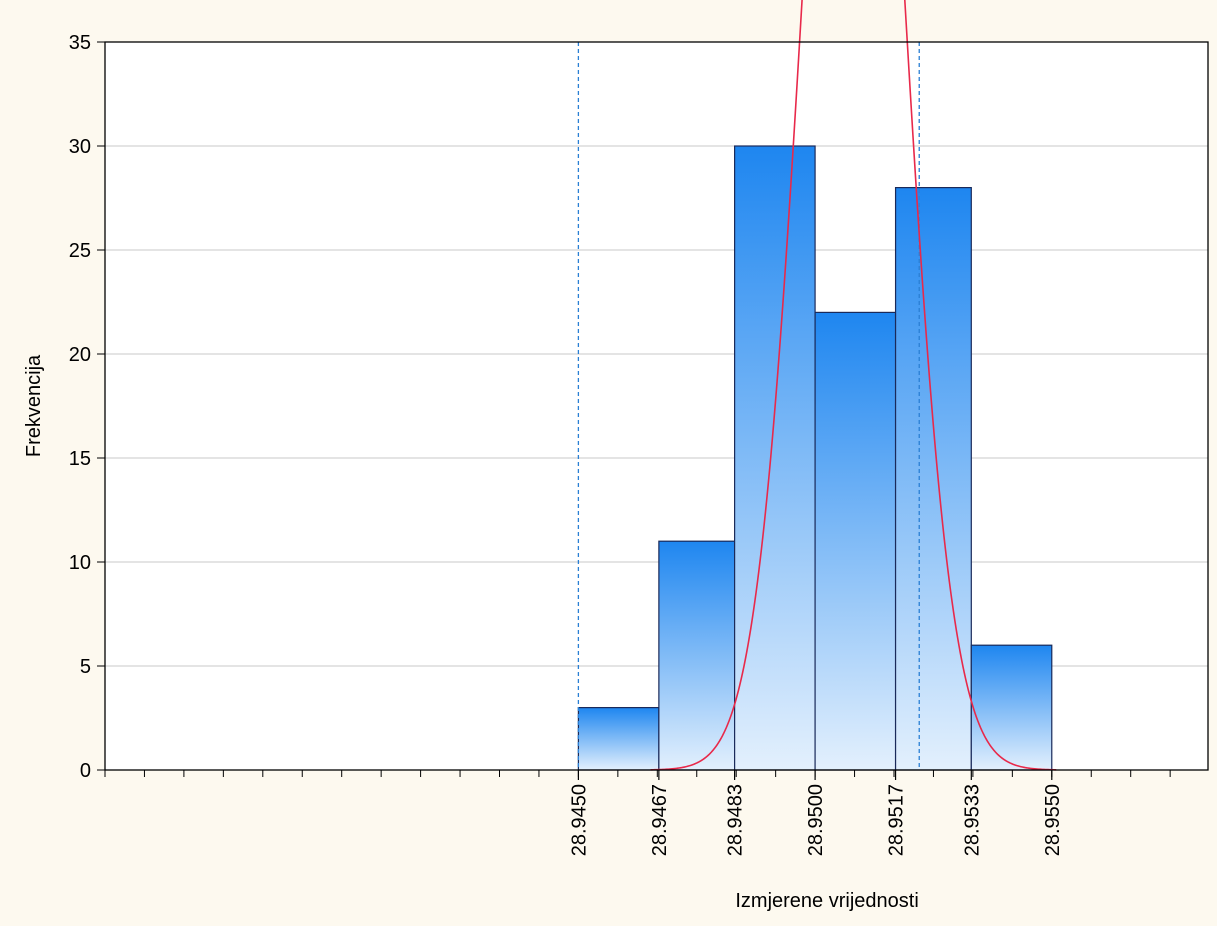  What do you see at coordinates (80, 43) in the screenshot?
I see `y-tick-label: 35` at bounding box center [80, 43].